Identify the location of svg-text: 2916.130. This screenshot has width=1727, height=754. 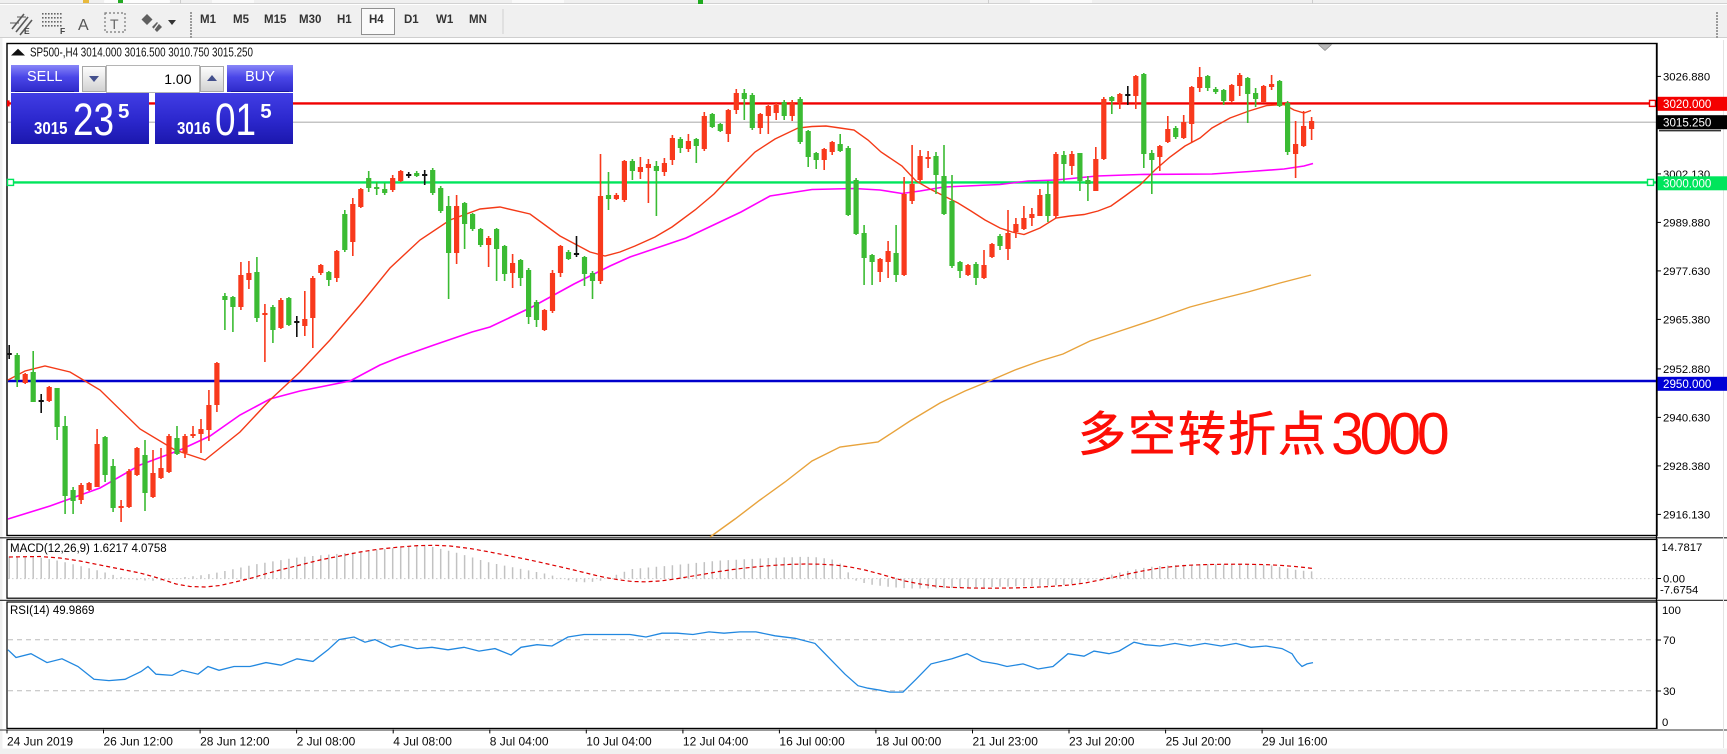
(1686, 515).